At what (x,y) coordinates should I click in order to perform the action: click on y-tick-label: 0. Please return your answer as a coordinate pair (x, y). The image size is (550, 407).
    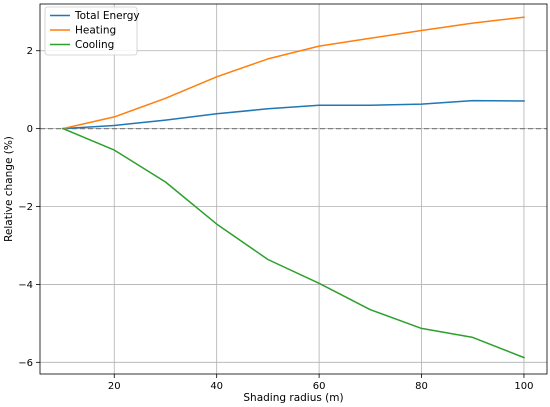
    Looking at the image, I should click on (30, 129).